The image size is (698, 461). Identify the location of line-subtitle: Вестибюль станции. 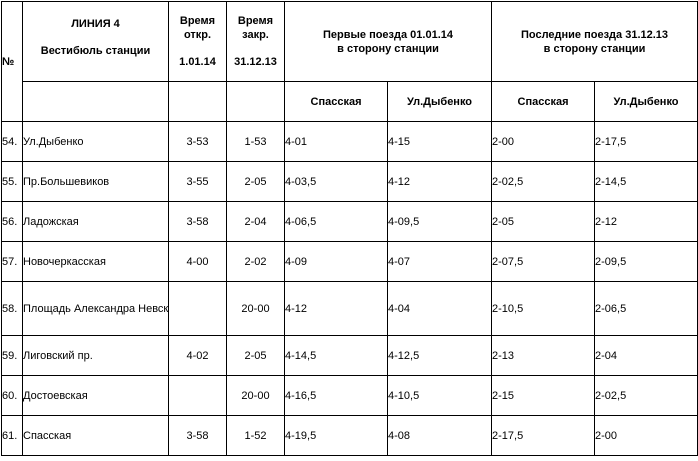
(95, 51).